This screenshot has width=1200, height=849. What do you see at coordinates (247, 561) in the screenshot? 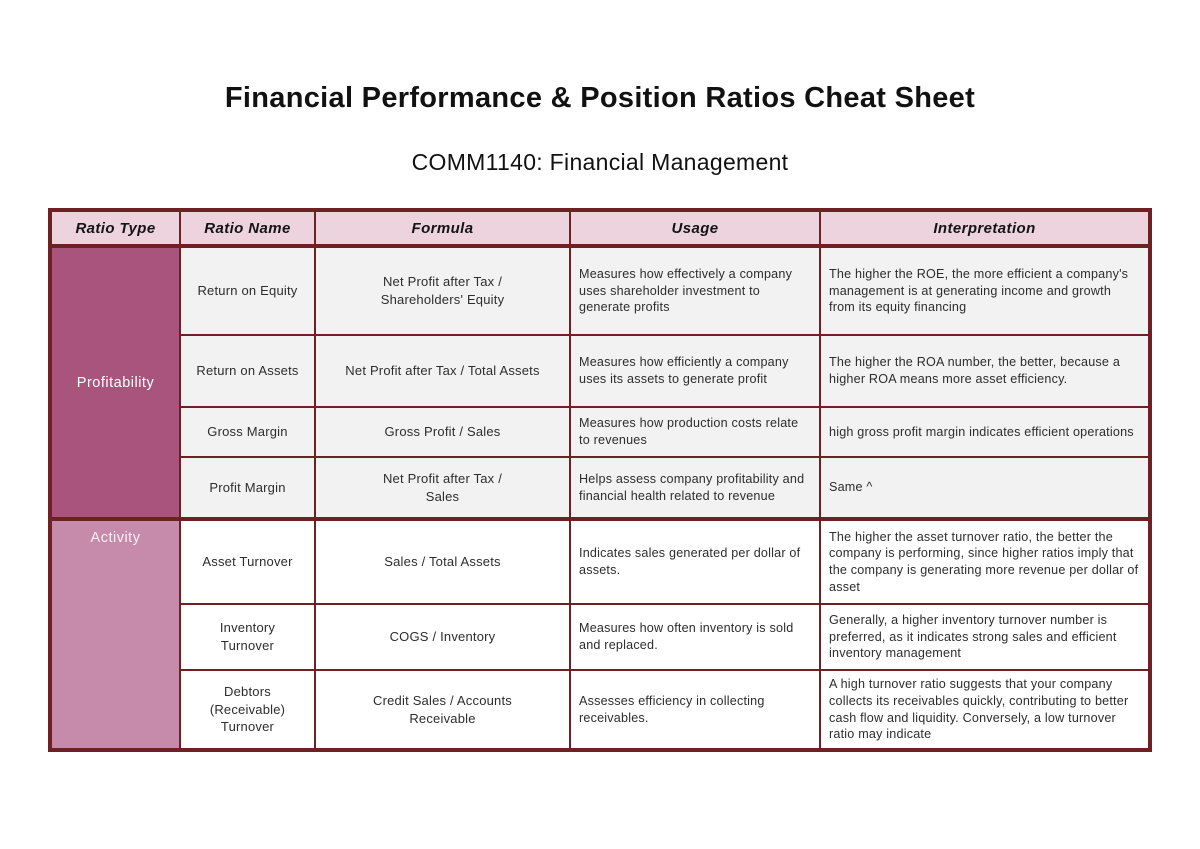
I see `ratio-name-cell: Asset Turnover` at bounding box center [247, 561].